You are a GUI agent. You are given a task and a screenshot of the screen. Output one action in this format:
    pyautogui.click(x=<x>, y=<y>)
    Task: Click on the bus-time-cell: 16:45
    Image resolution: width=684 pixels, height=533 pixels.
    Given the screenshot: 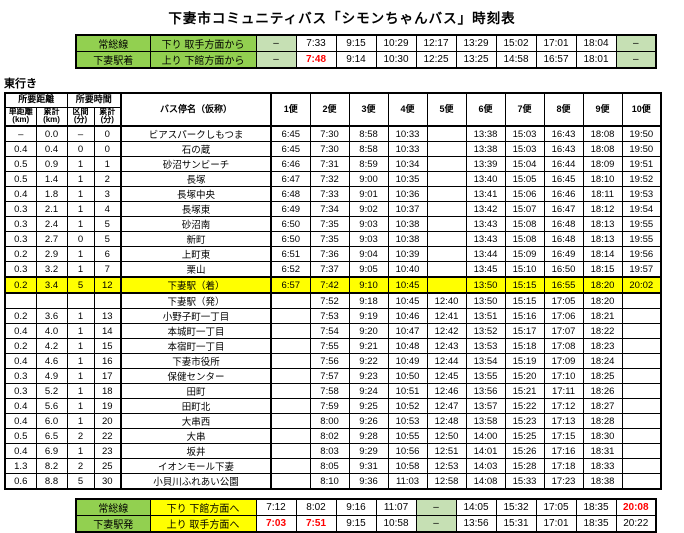 What is the action you would take?
    pyautogui.click(x=563, y=179)
    